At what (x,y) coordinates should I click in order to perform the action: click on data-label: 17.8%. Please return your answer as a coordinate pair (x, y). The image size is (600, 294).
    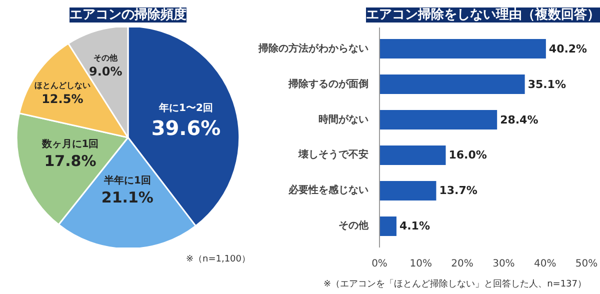
    Looking at the image, I should click on (70, 161).